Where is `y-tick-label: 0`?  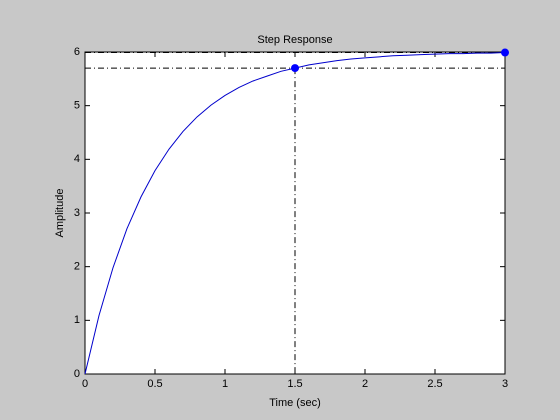
y-tick-label: 0 is located at coordinates (77, 374).